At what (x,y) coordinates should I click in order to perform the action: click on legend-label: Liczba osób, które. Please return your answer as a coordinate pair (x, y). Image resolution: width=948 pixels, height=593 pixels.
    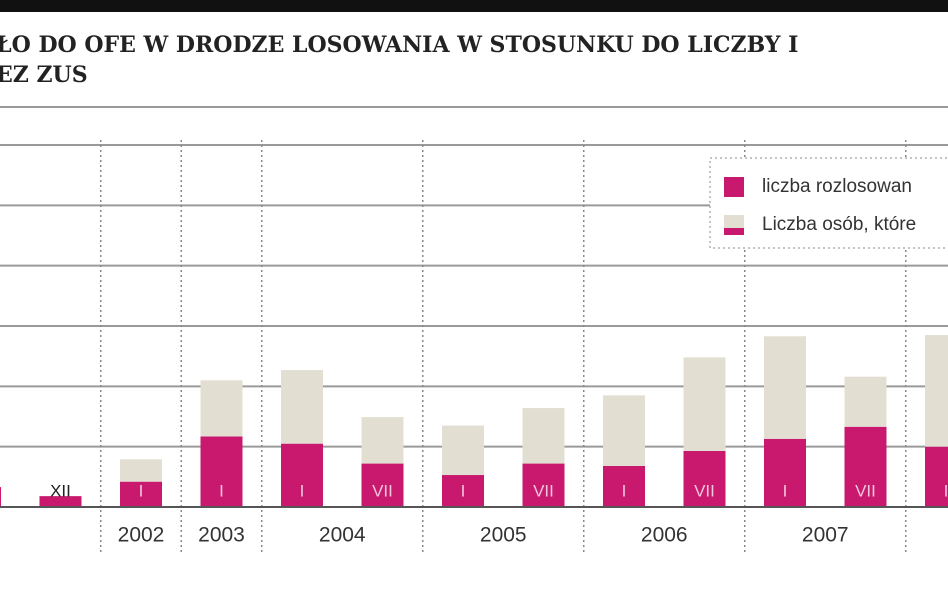
    Looking at the image, I should click on (839, 224).